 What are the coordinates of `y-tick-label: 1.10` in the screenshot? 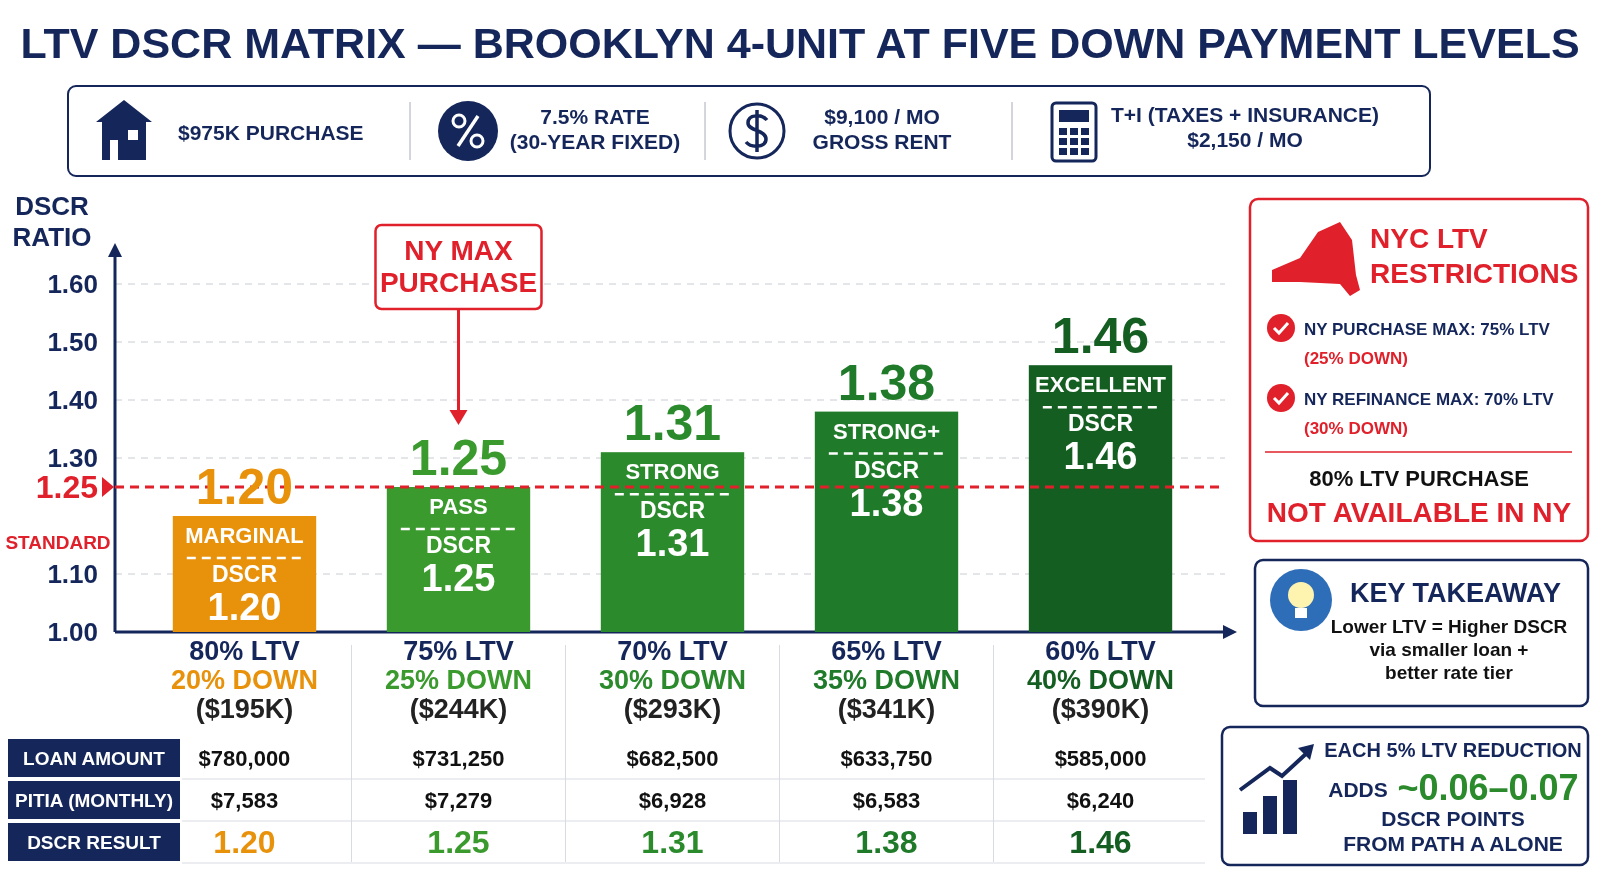 It's located at (72, 574).